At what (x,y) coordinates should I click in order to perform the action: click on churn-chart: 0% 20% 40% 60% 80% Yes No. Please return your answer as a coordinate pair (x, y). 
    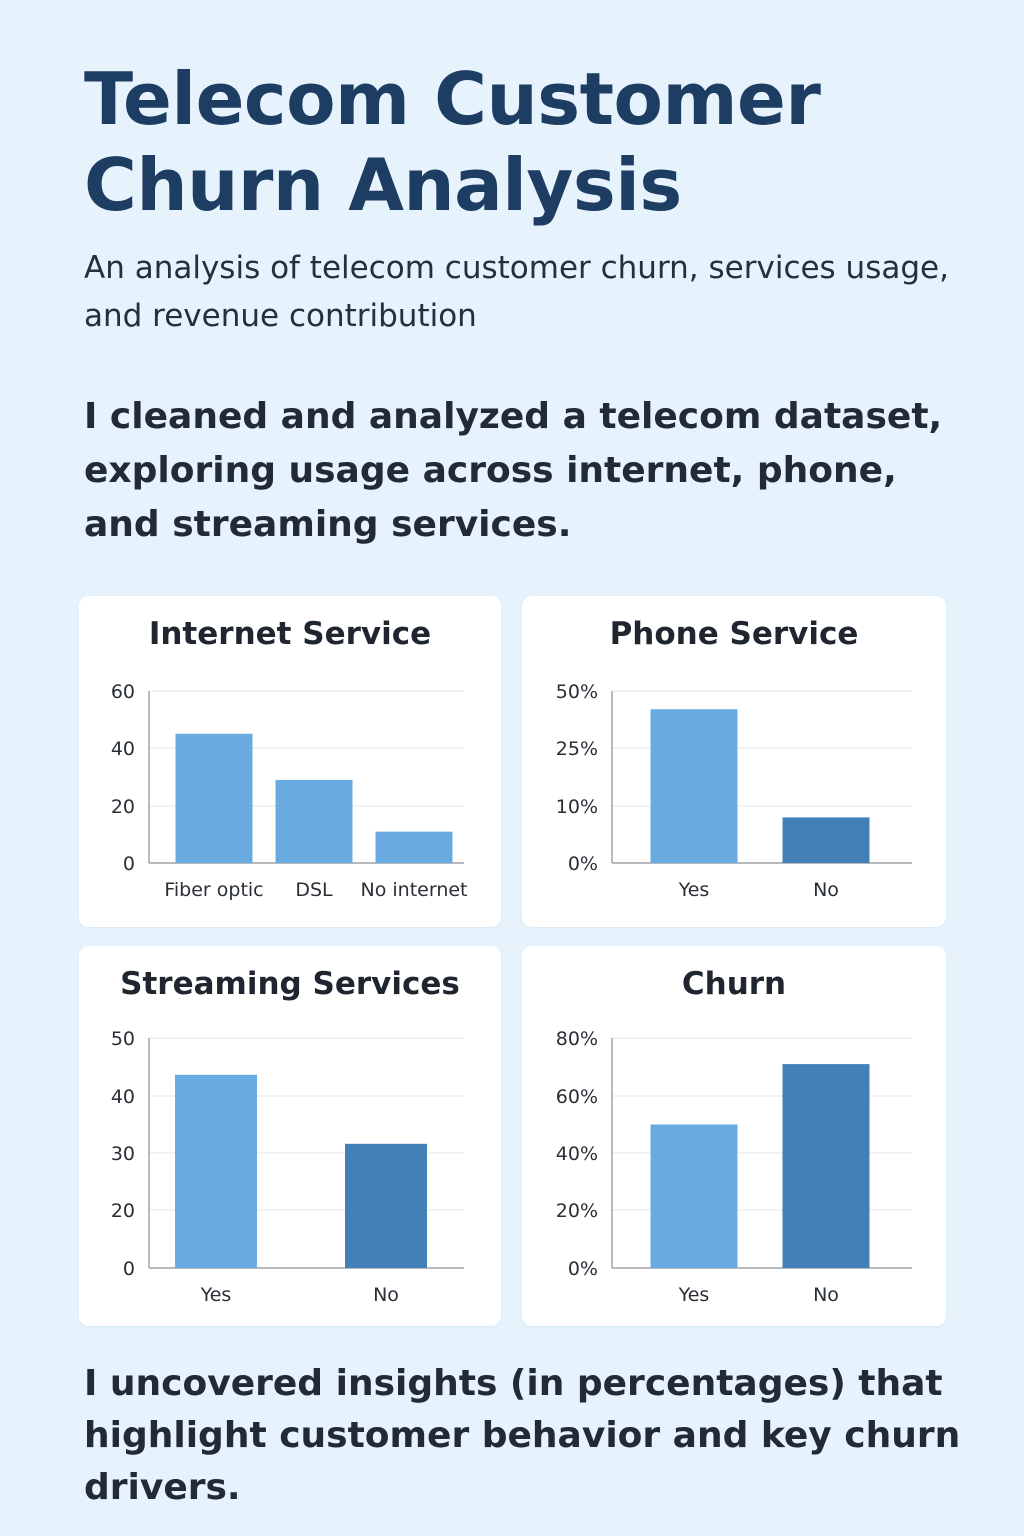
    Looking at the image, I should click on (734, 1167).